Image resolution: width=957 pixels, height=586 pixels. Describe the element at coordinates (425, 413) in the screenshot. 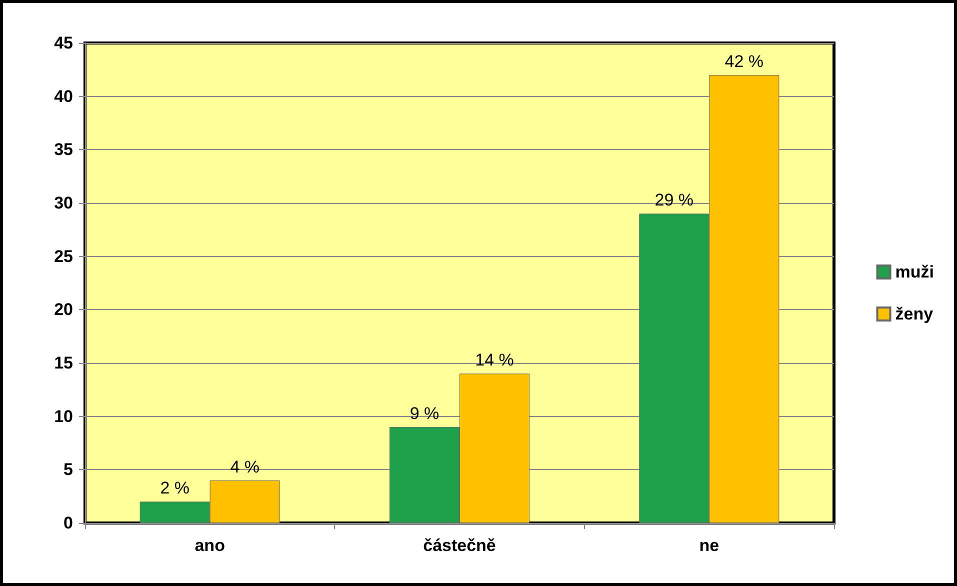

I see `data-label: 9 %` at that location.